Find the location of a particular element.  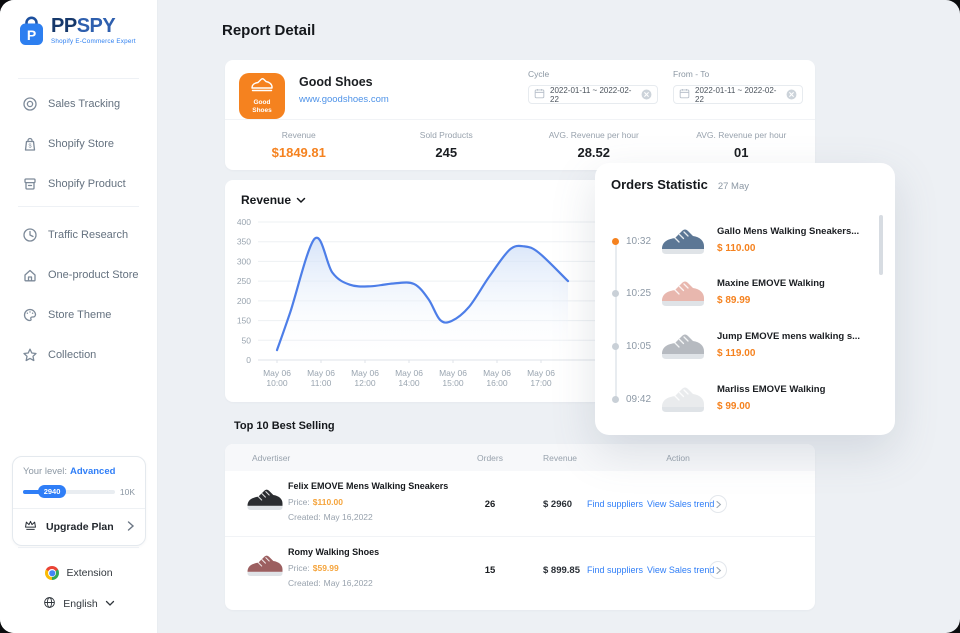

upgrade-plan-button: Upgrade Plan is located at coordinates (79, 526).